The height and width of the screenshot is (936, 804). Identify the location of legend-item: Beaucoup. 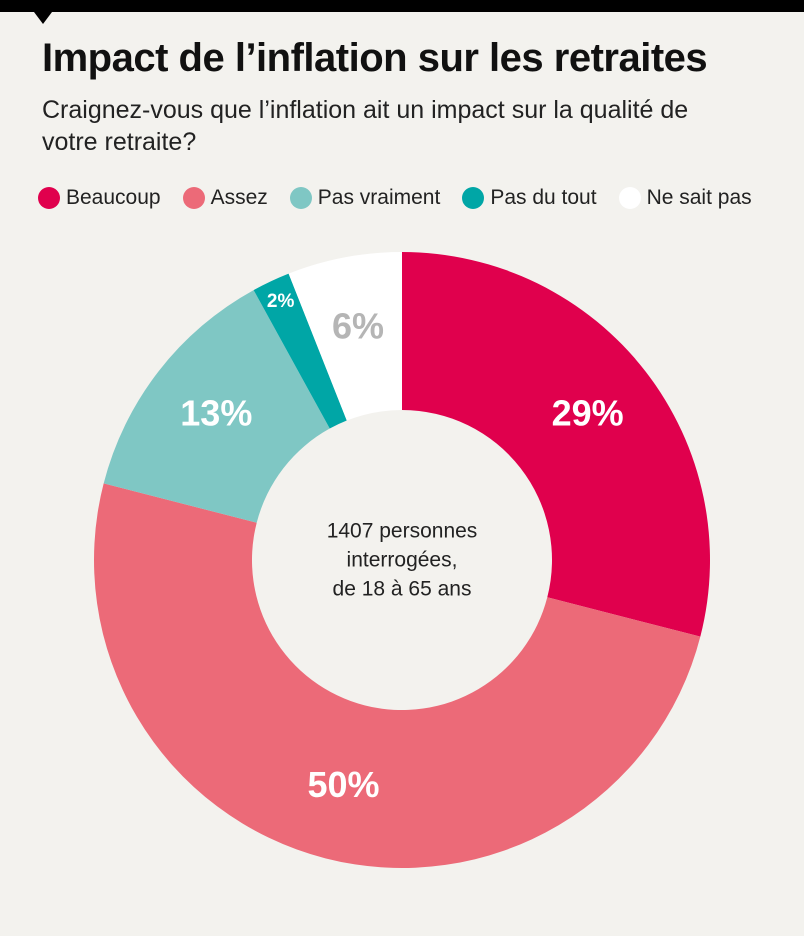
(99, 198).